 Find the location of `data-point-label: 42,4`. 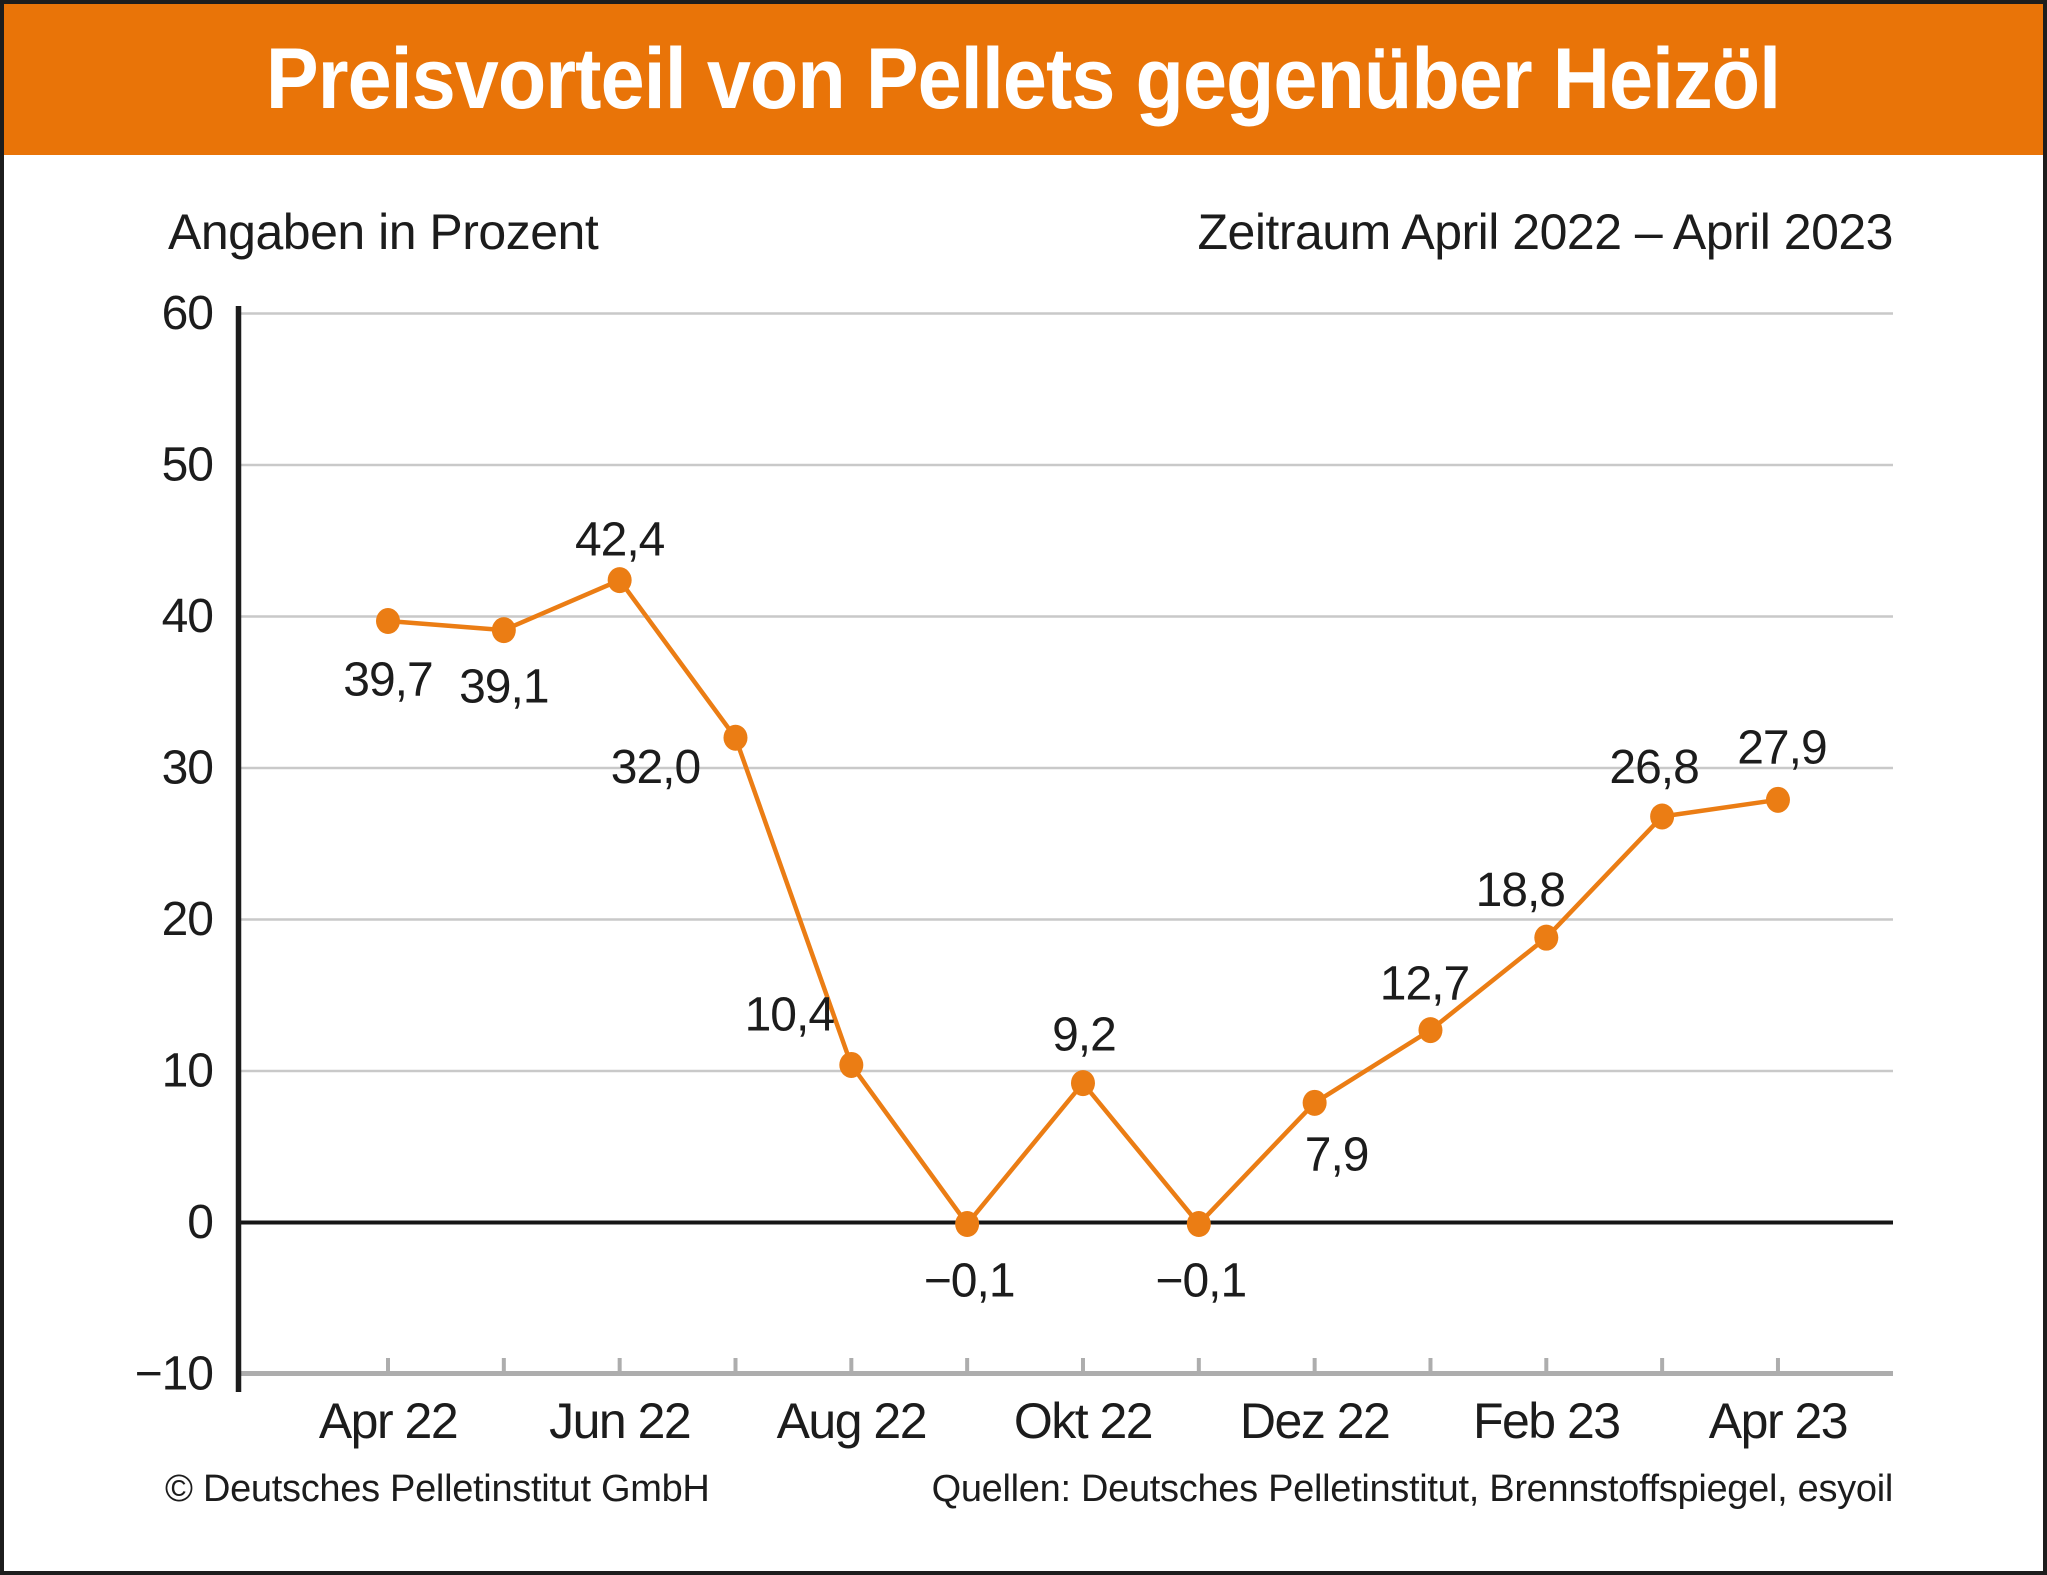

data-point-label: 42,4 is located at coordinates (620, 540).